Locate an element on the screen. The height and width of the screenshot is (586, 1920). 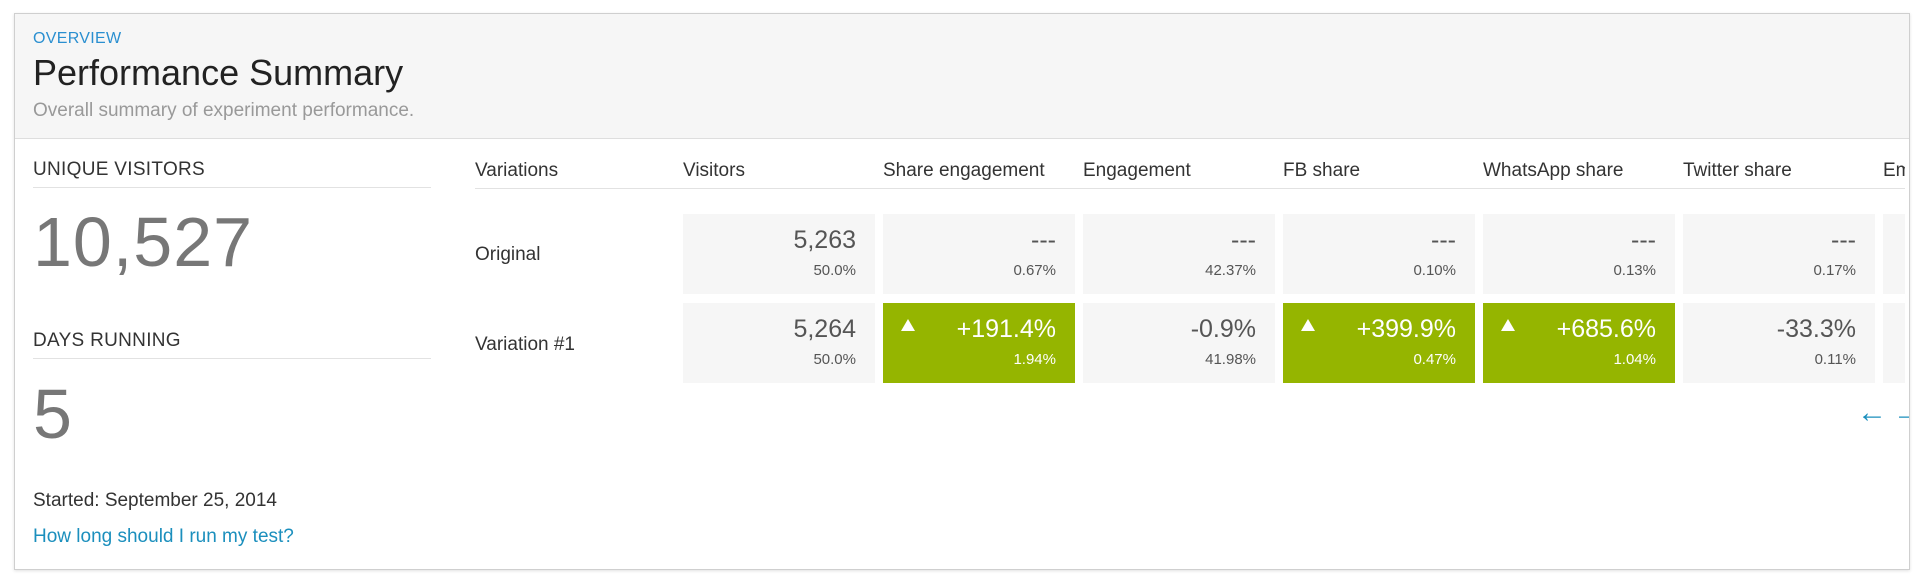
scroll-right-arrow-icon: → is located at coordinates (1901, 412).